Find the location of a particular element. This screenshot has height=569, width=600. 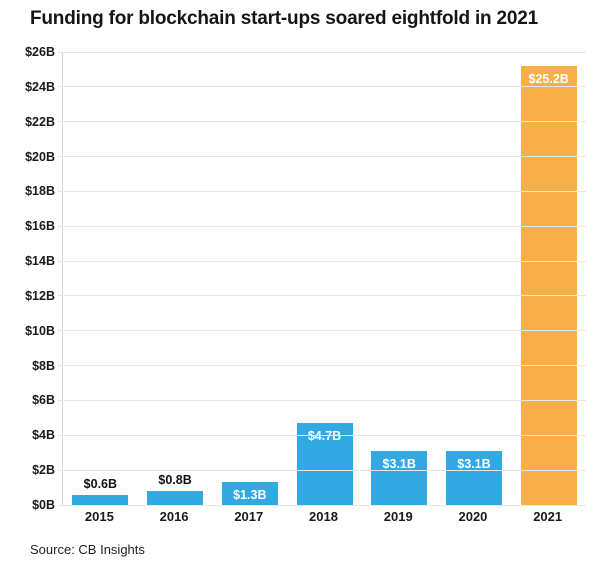

bar-2018: $4.7B is located at coordinates (324, 464).